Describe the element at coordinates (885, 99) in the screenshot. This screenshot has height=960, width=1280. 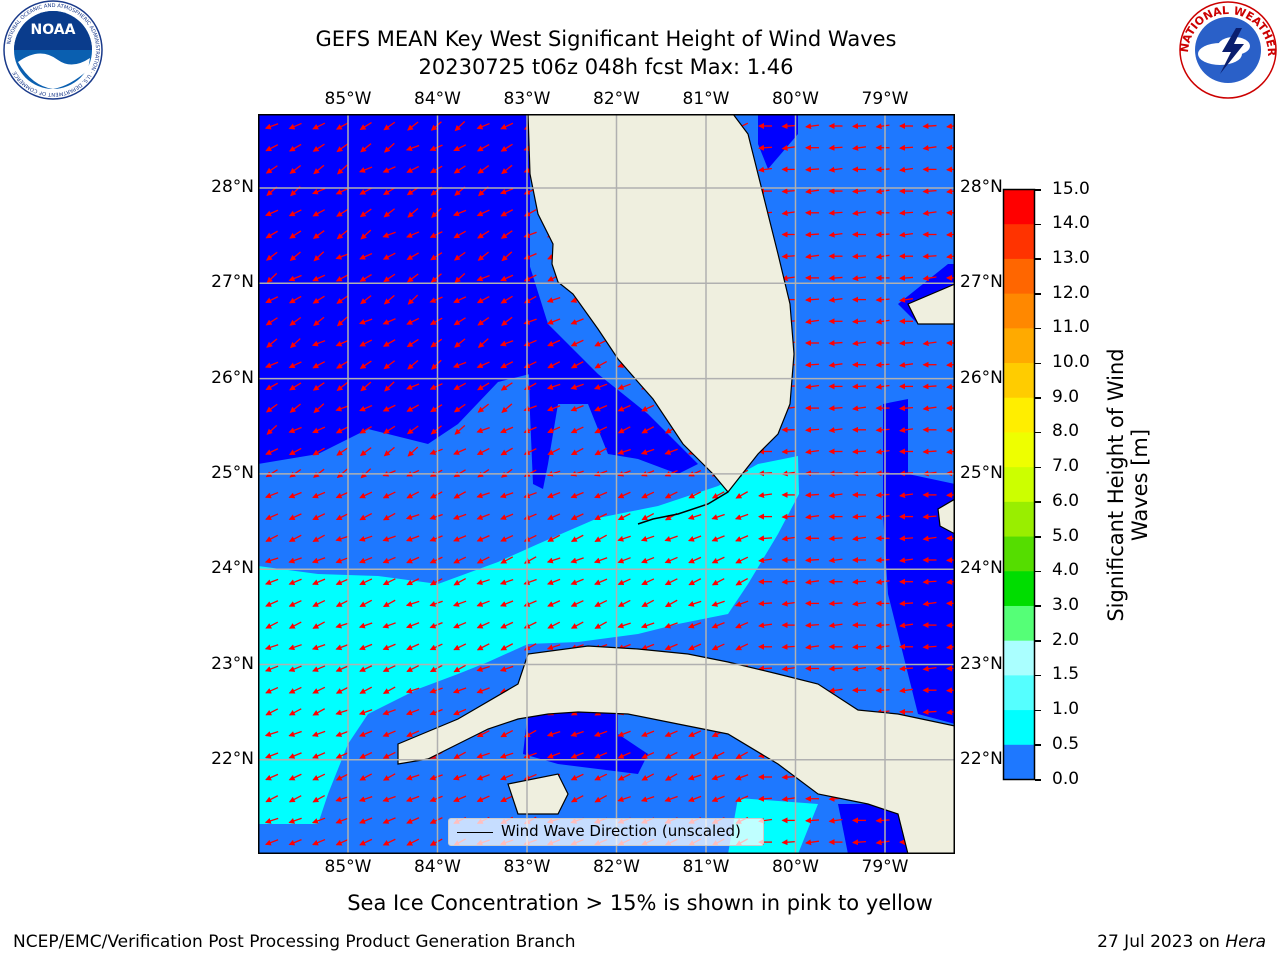
I see `lon-tick-label-top: 79°W` at that location.